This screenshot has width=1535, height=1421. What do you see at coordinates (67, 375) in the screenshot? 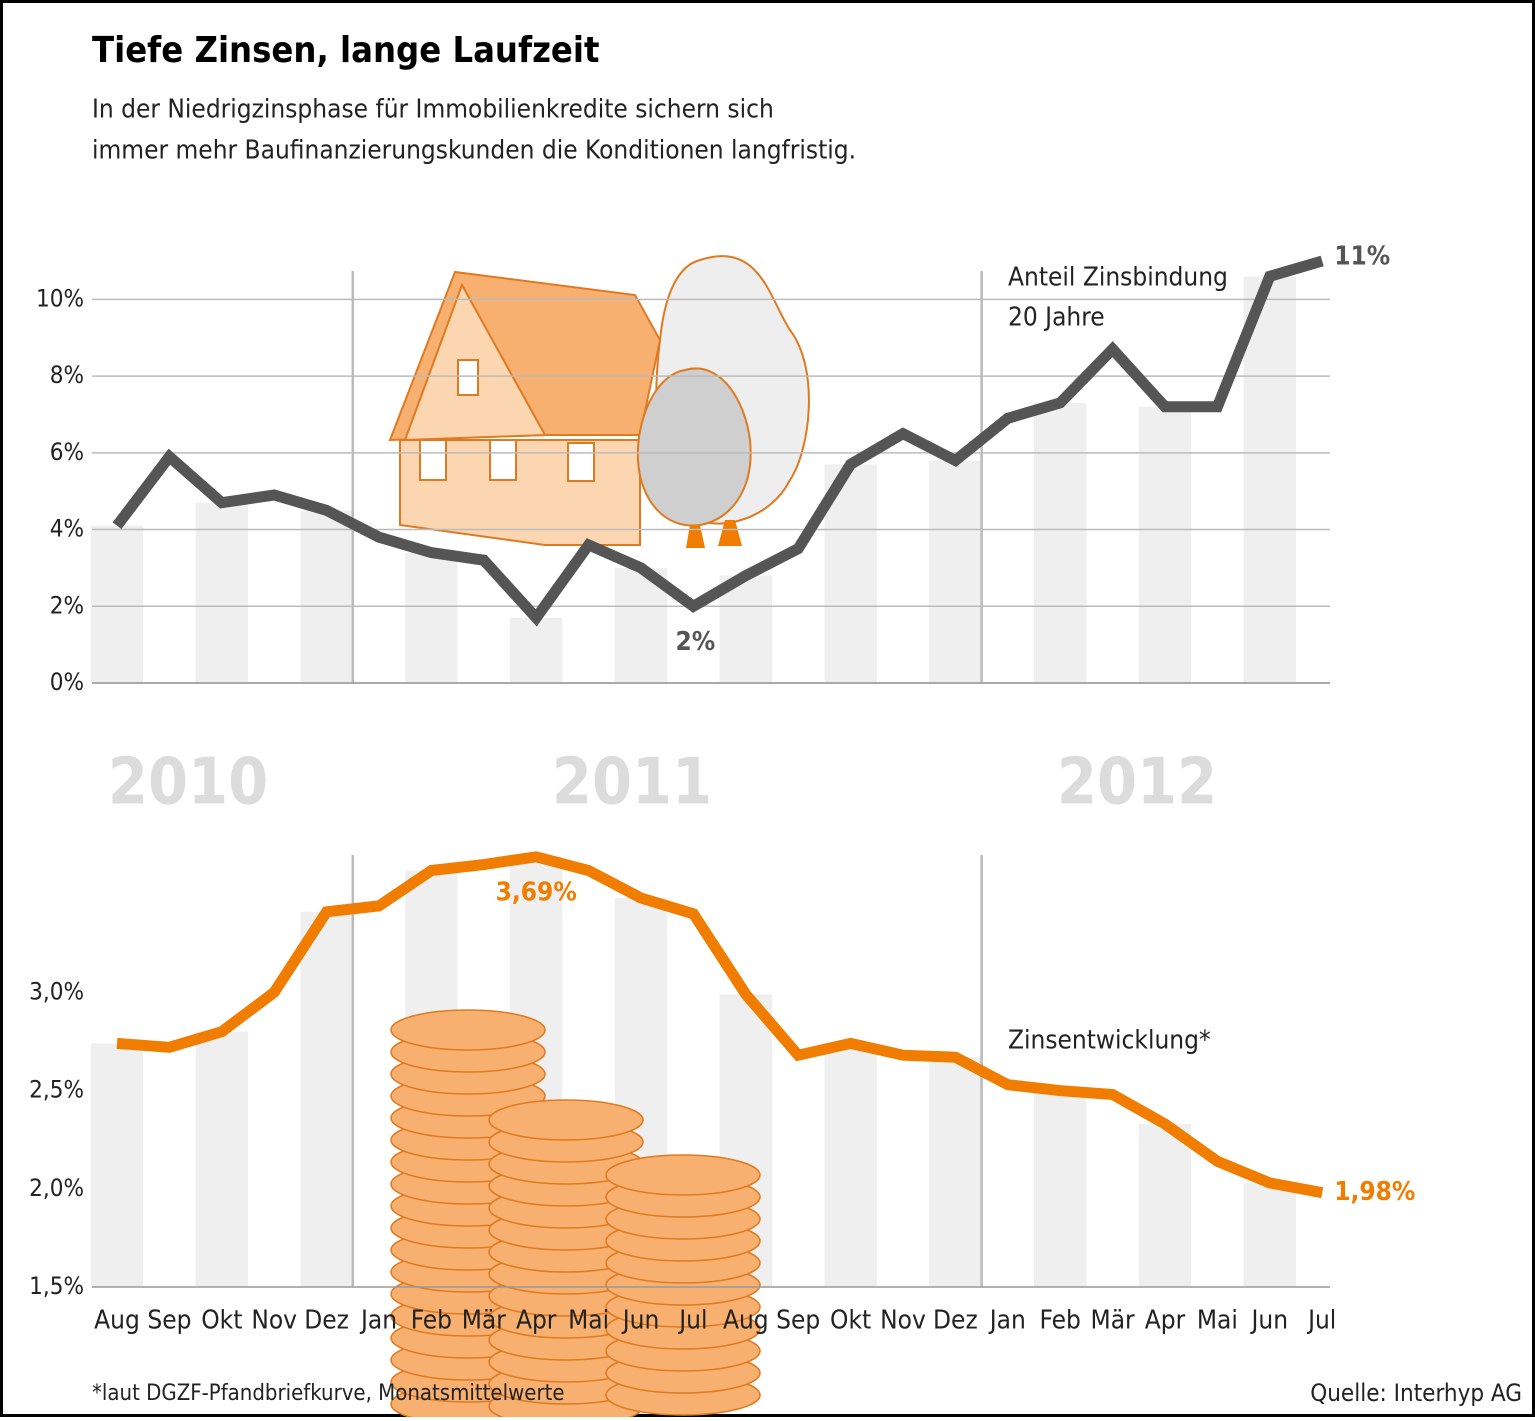
I see `y-tick-label: 8%` at bounding box center [67, 375].